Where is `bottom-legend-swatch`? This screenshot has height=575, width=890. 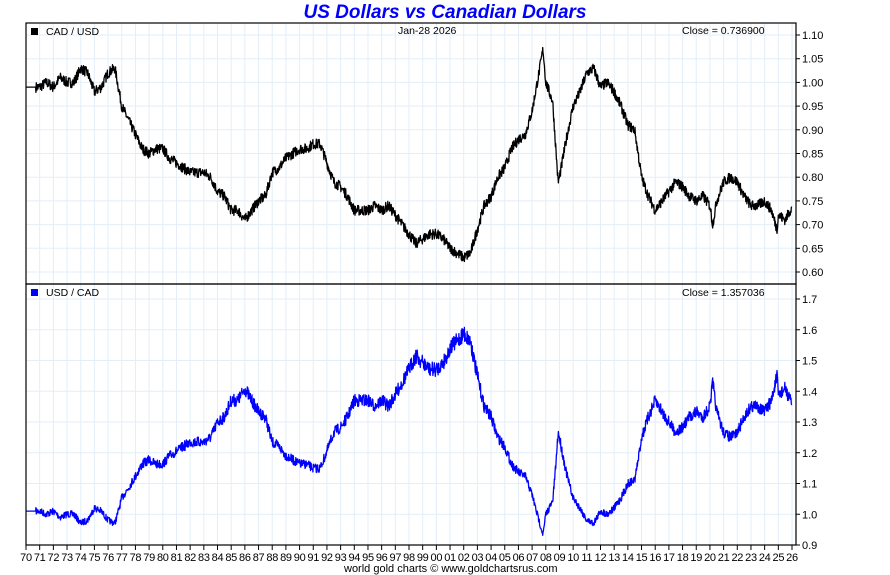 bottom-legend-swatch is located at coordinates (34, 292).